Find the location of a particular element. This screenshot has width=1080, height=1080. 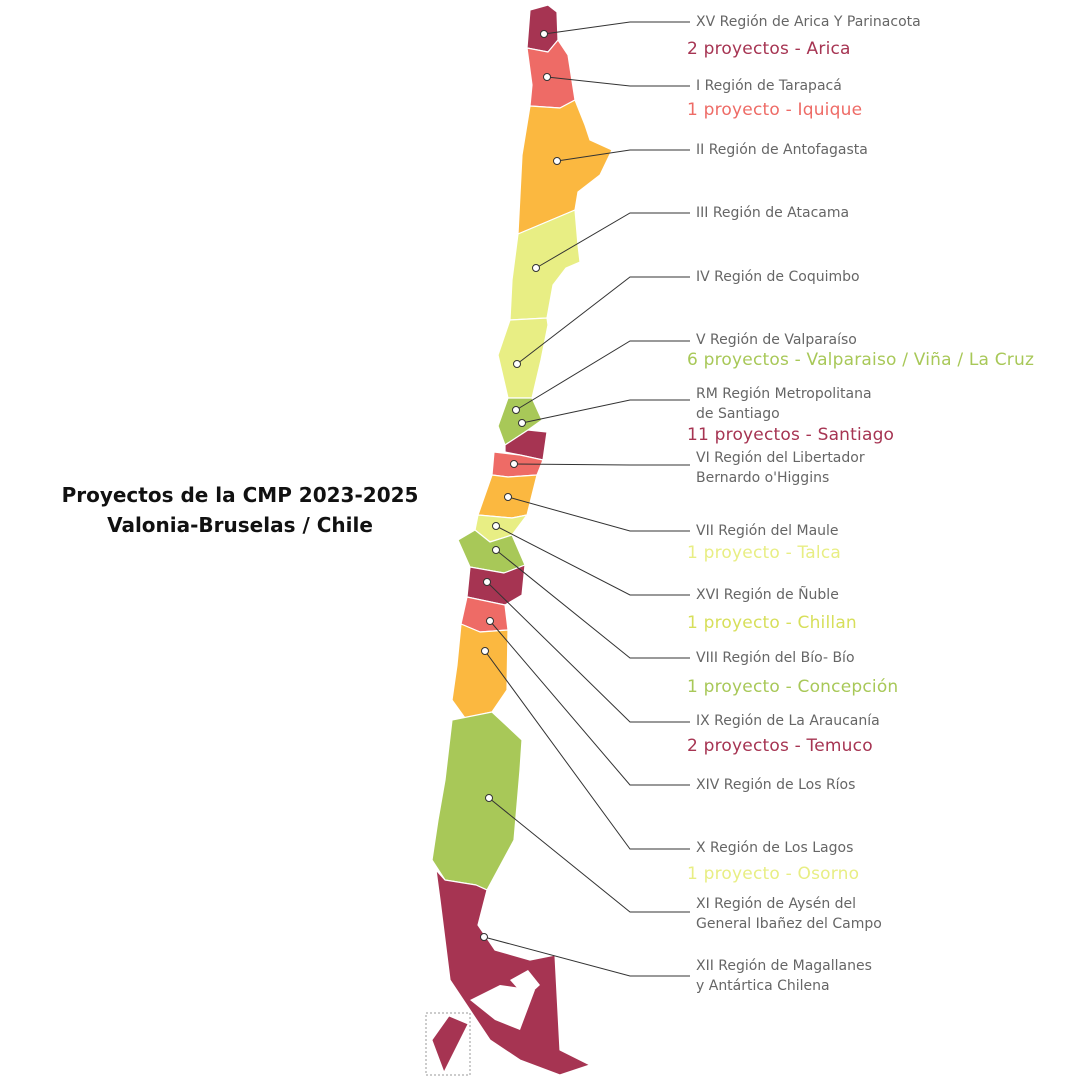

title-line-1: Proyectos de la CMP 2023-2025 is located at coordinates (240, 495).